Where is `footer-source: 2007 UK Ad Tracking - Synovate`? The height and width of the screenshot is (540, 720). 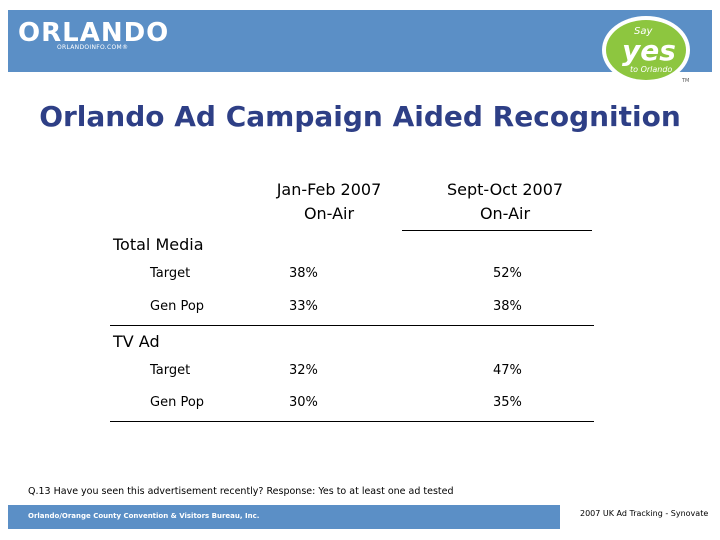 footer-source: 2007 UK Ad Tracking - Synovate is located at coordinates (644, 513).